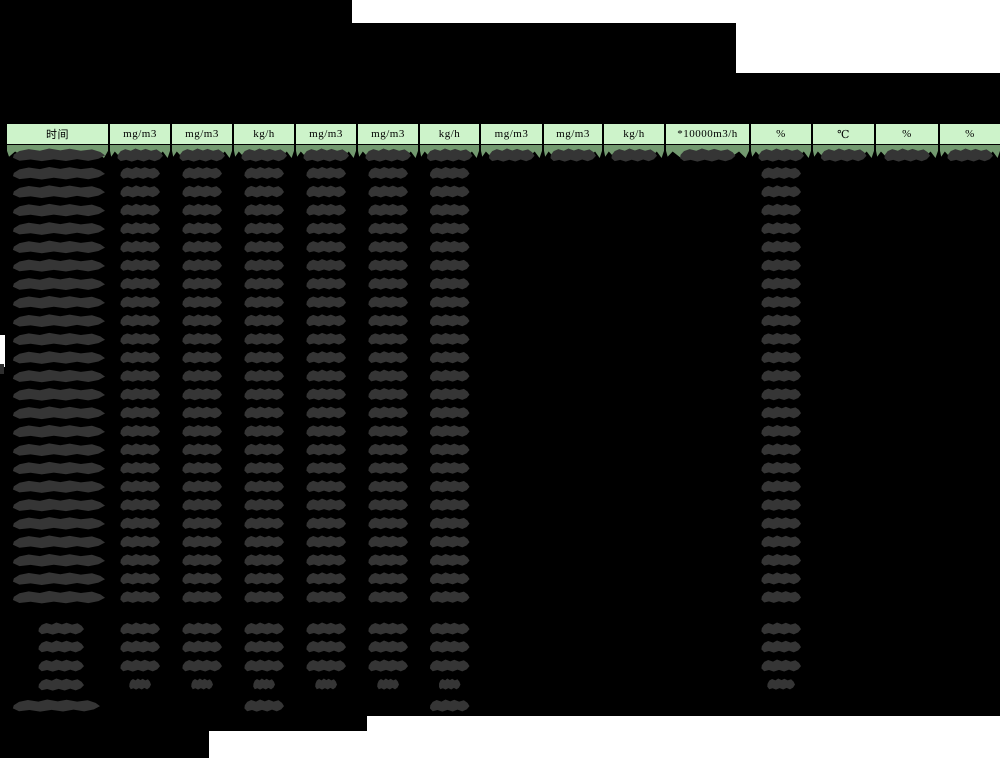  What do you see at coordinates (573, 133) in the screenshot?
I see `column-header-8: mg/m3` at bounding box center [573, 133].